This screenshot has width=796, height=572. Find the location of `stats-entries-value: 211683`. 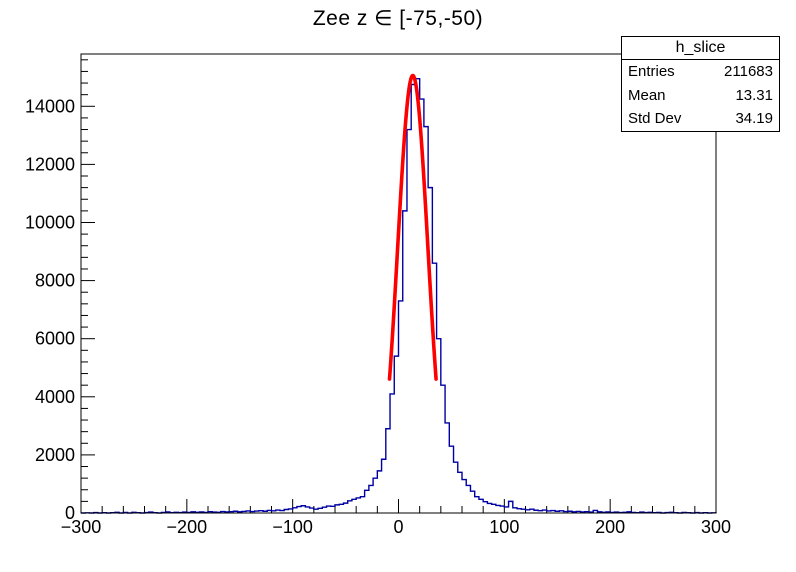

stats-entries-value: 211683 is located at coordinates (748, 72).